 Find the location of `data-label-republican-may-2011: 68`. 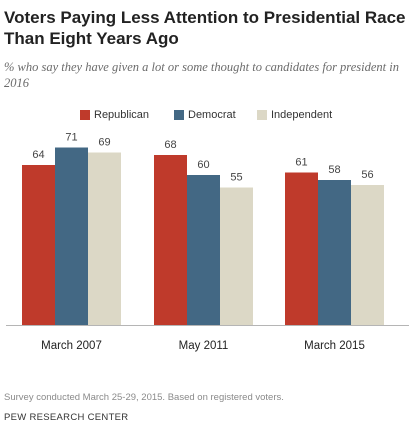

data-label-republican-may-2011: 68 is located at coordinates (170, 145).